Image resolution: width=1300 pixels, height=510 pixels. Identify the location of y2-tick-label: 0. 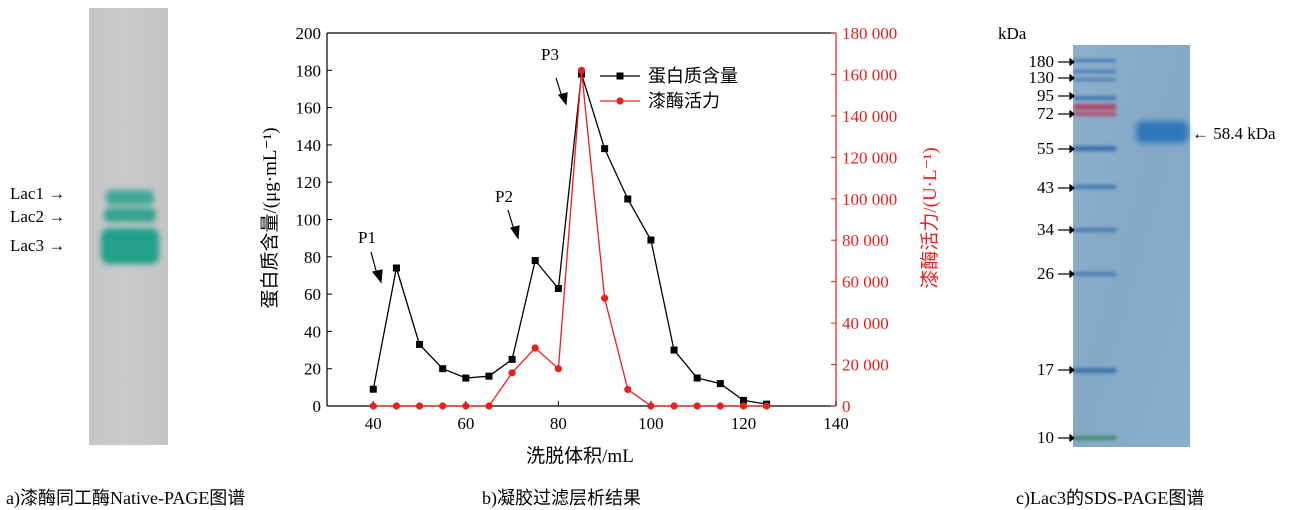
(846, 406).